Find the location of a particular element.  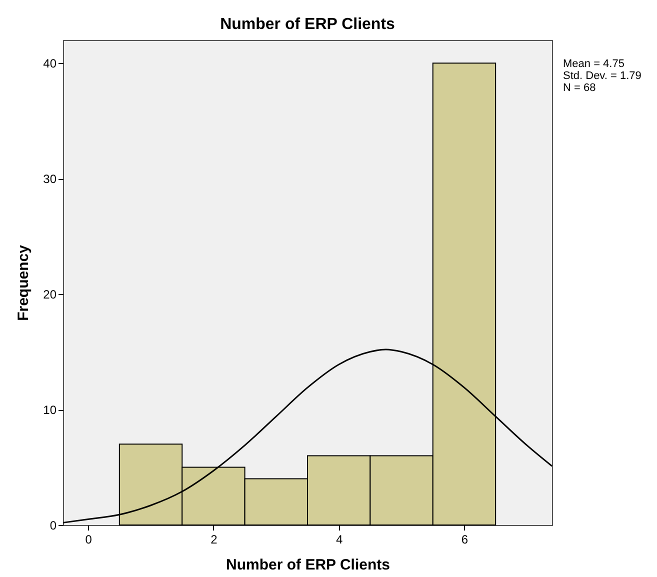

text: Mean = 4.75 is located at coordinates (594, 64).